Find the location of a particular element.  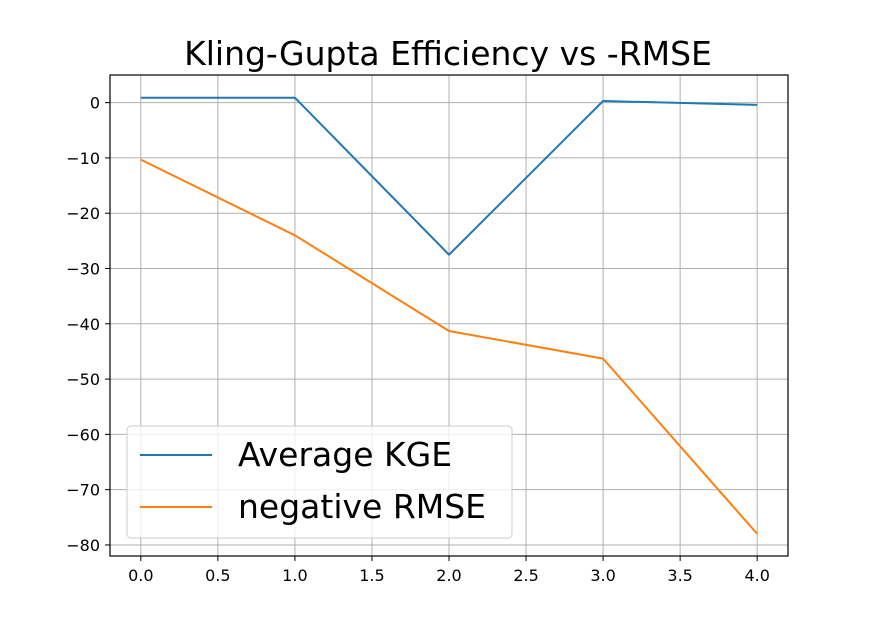

legend-box is located at coordinates (319, 482).